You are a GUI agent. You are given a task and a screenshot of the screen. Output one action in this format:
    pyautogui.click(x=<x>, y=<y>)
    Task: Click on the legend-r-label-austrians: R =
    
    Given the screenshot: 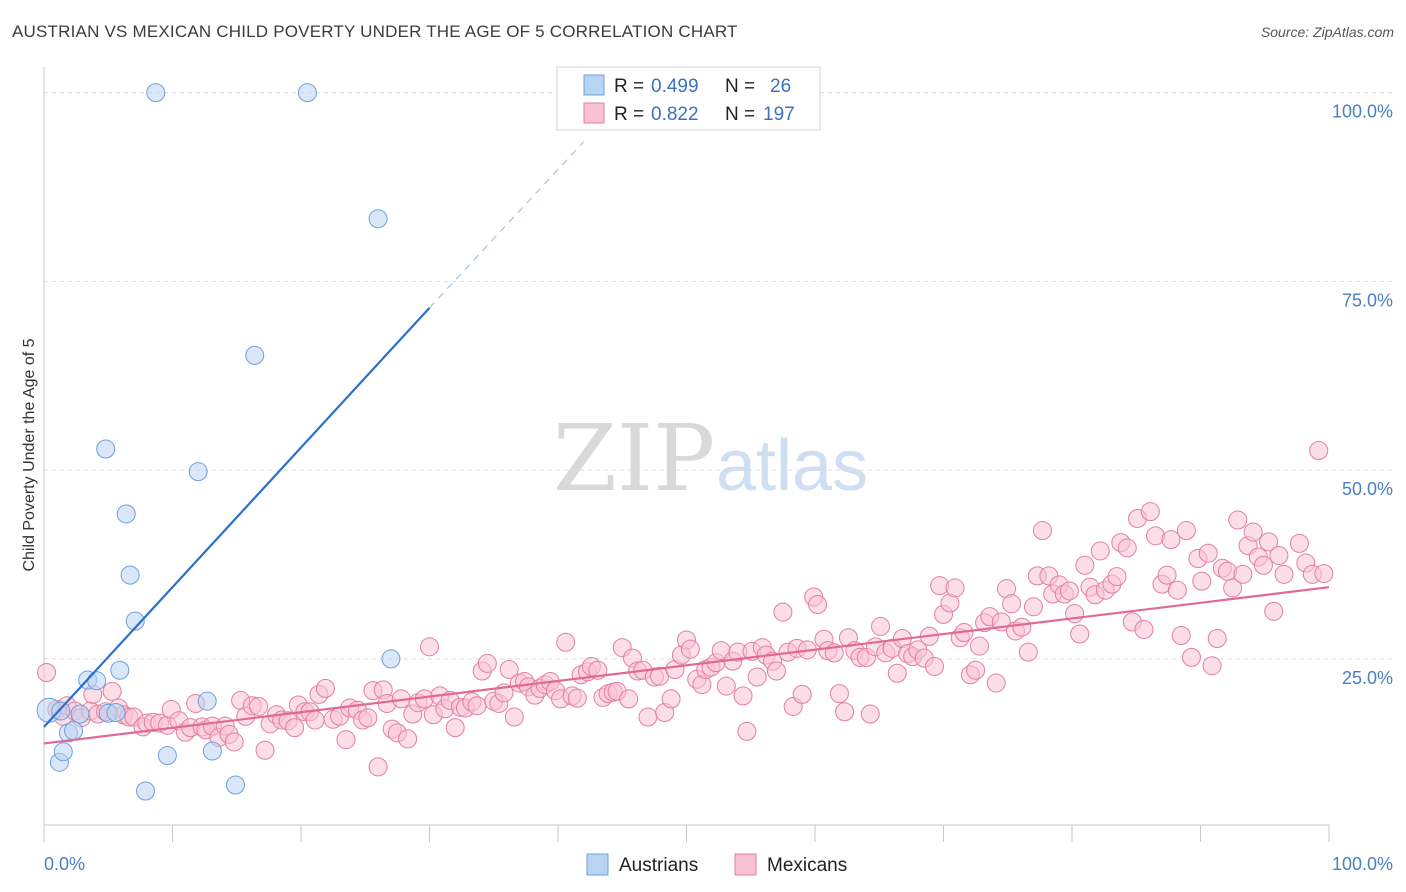 What is the action you would take?
    pyautogui.click(x=629, y=86)
    